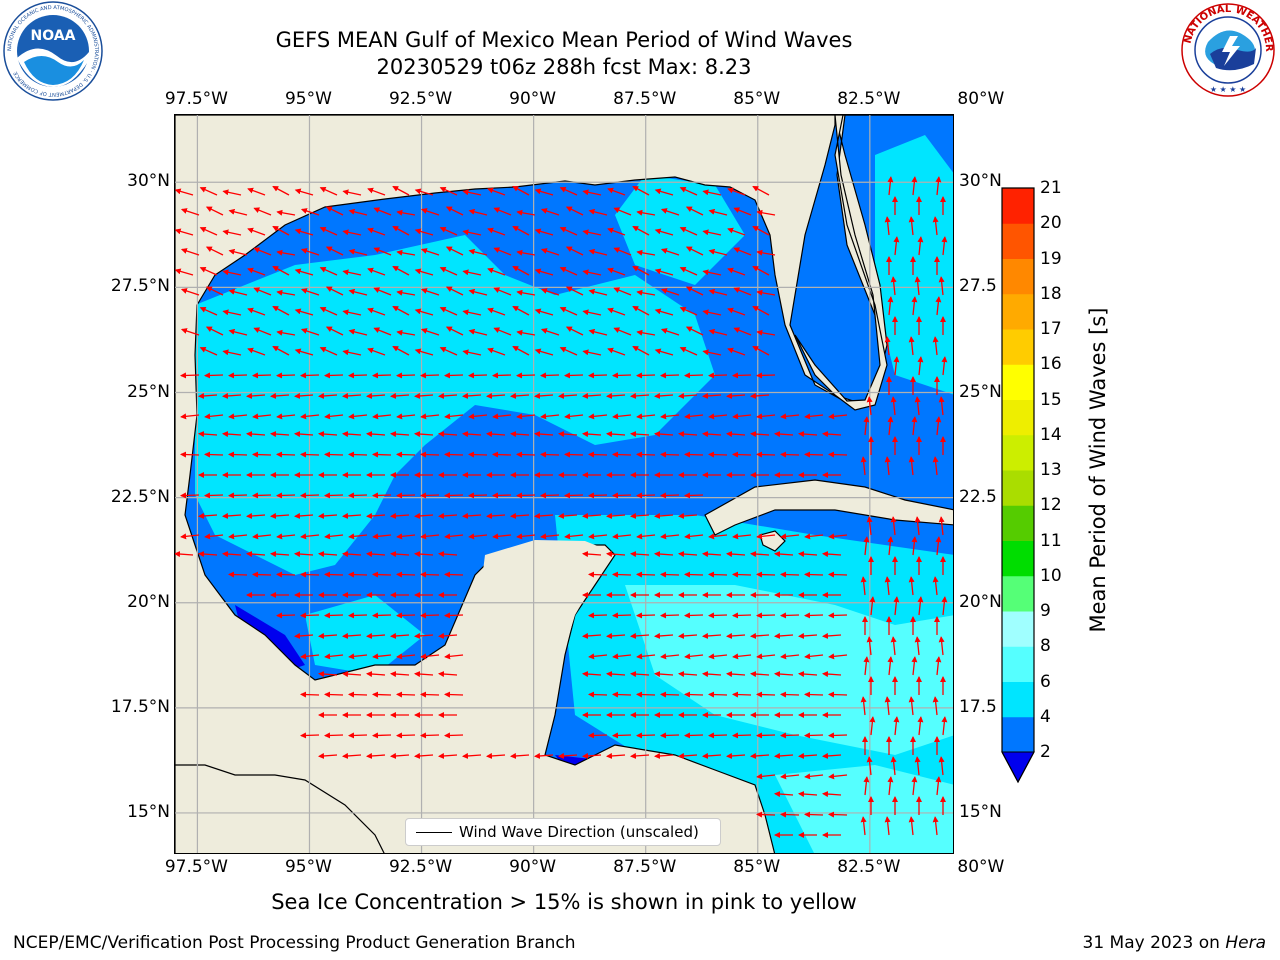 The width and height of the screenshot is (1280, 960). What do you see at coordinates (1051, 188) in the screenshot?
I see `colorbar-tick-label: 21` at bounding box center [1051, 188].